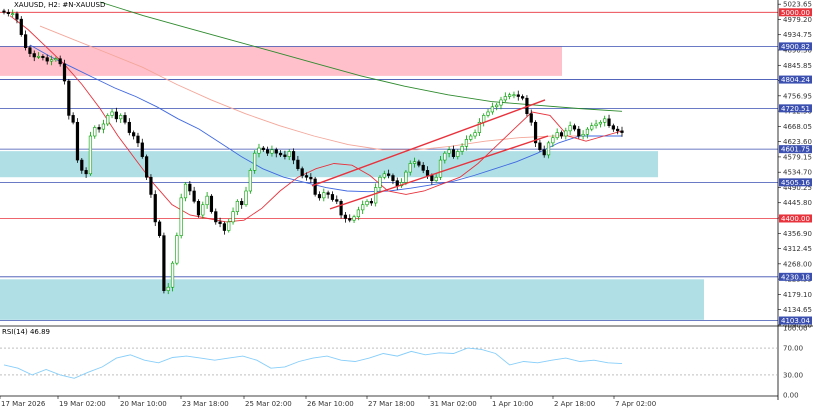  Describe the element at coordinates (797, 264) in the screenshot. I see `price-tick-label: 4268.00` at that location.